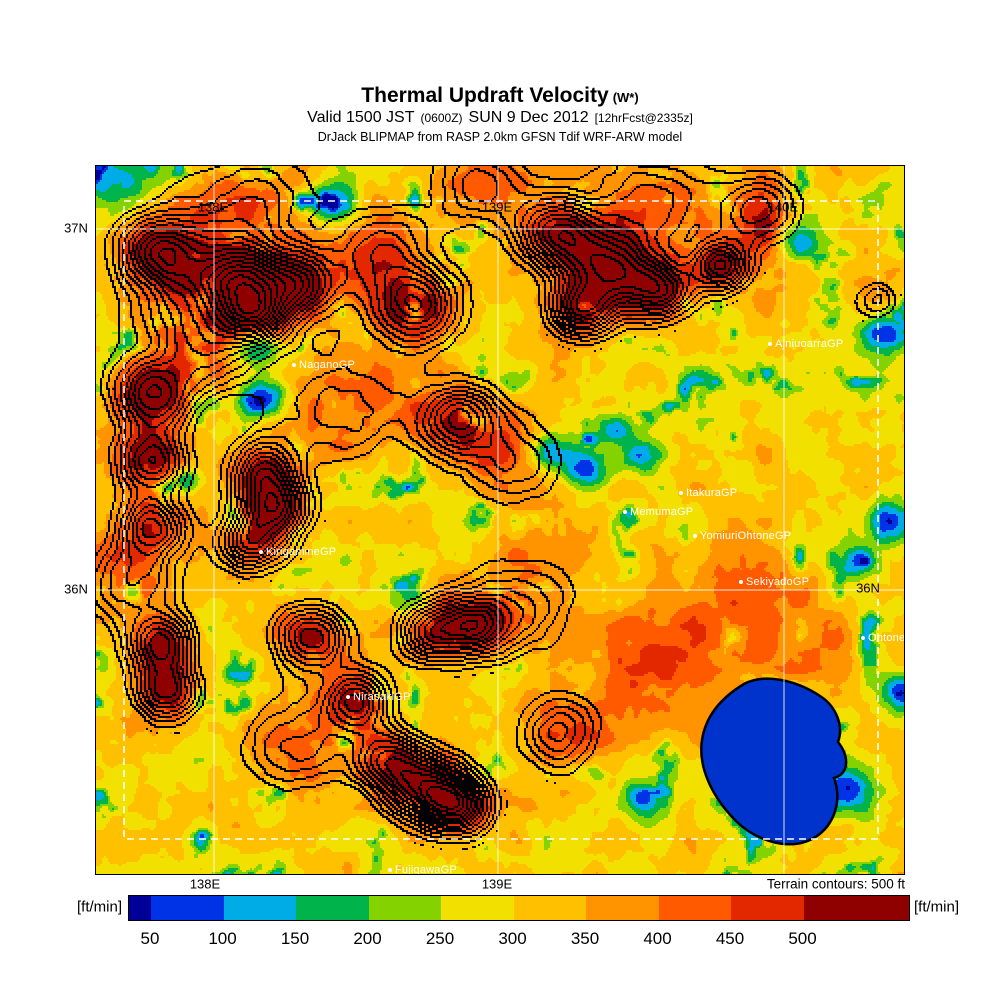 The height and width of the screenshot is (1000, 1000). I want to click on site-label-AjniuoarraGP: AjniuoarraGP, so click(805, 344).